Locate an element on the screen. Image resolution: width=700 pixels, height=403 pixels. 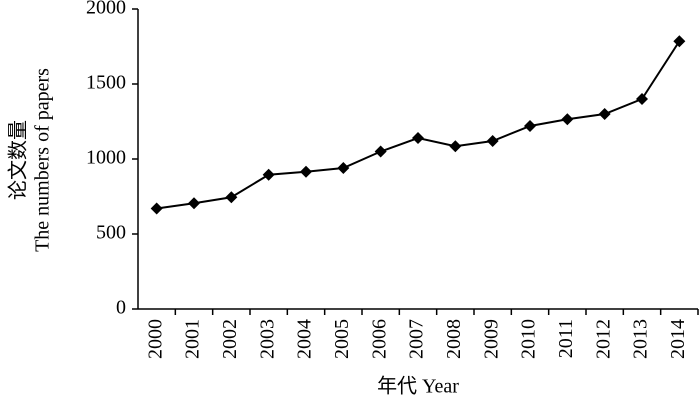
x-tick-label: 2000 is located at coordinates (155, 339).